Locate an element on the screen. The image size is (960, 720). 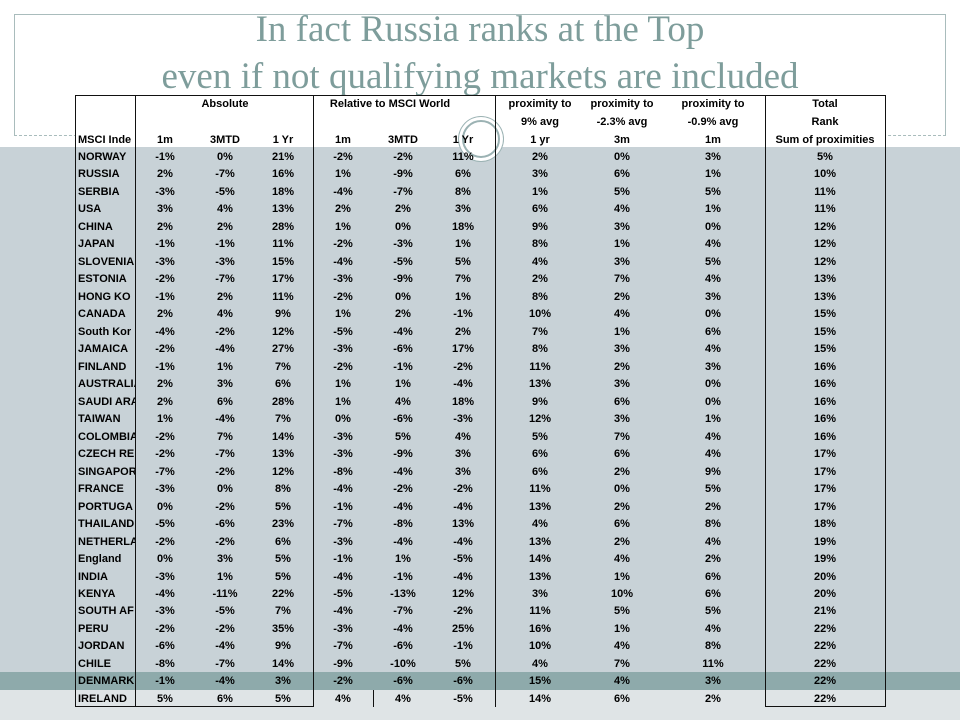
row-label: NETHERLA is located at coordinates (107, 541).